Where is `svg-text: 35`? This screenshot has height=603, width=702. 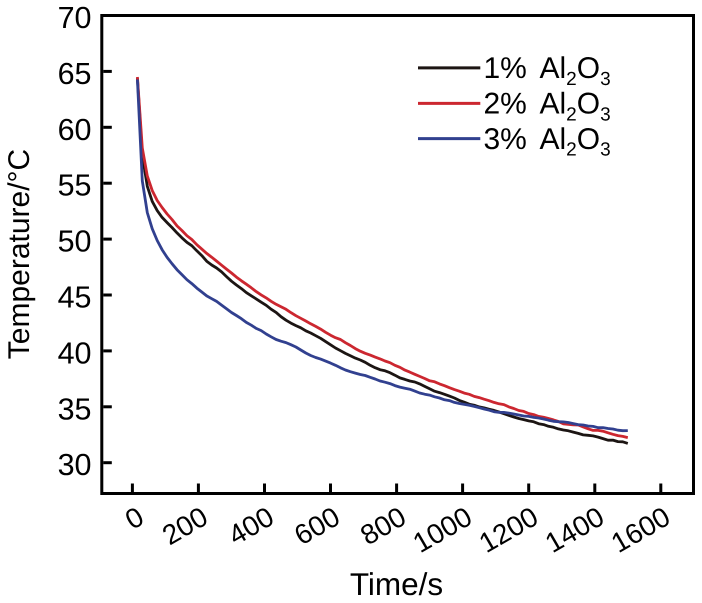
svg-text: 35 is located at coordinates (75, 409).